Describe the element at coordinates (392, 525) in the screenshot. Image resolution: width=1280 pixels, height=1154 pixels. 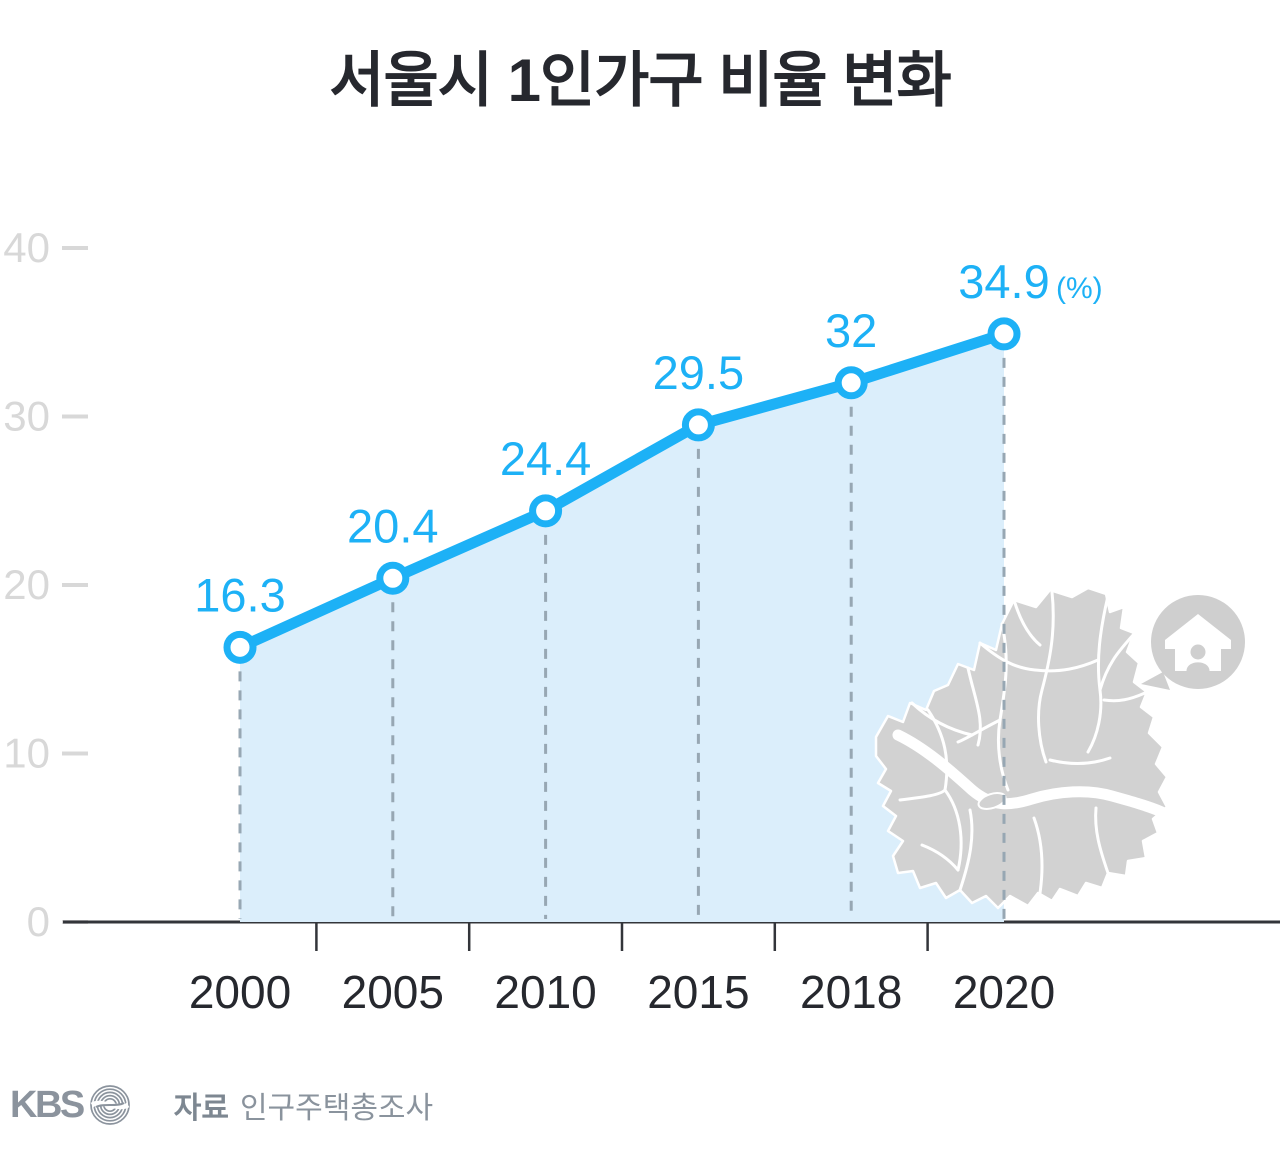
I see `data-value-label: 20.4` at that location.